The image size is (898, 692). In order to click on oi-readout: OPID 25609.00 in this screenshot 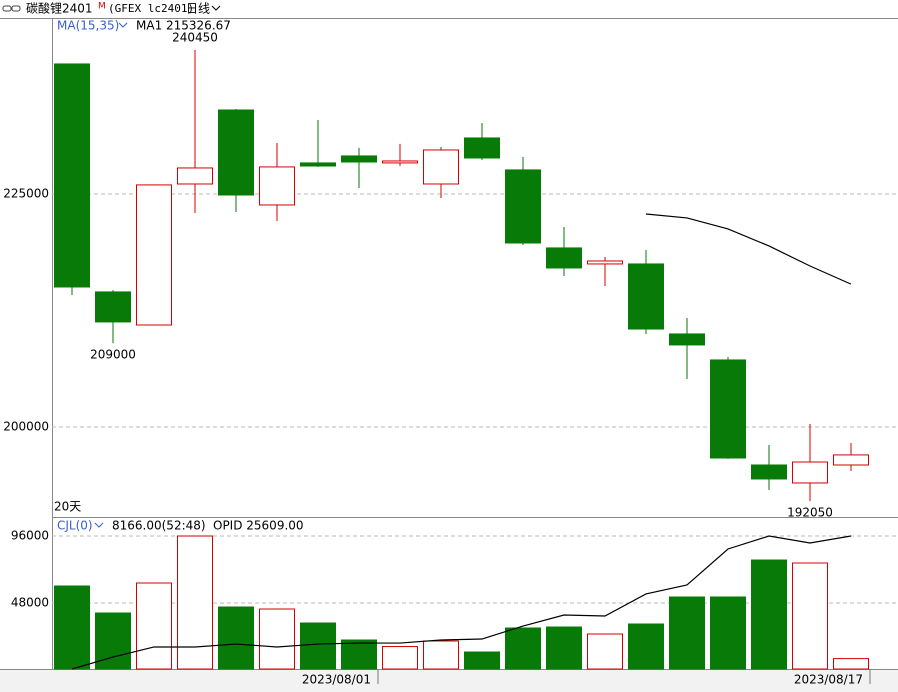, I will do `click(258, 526)`.